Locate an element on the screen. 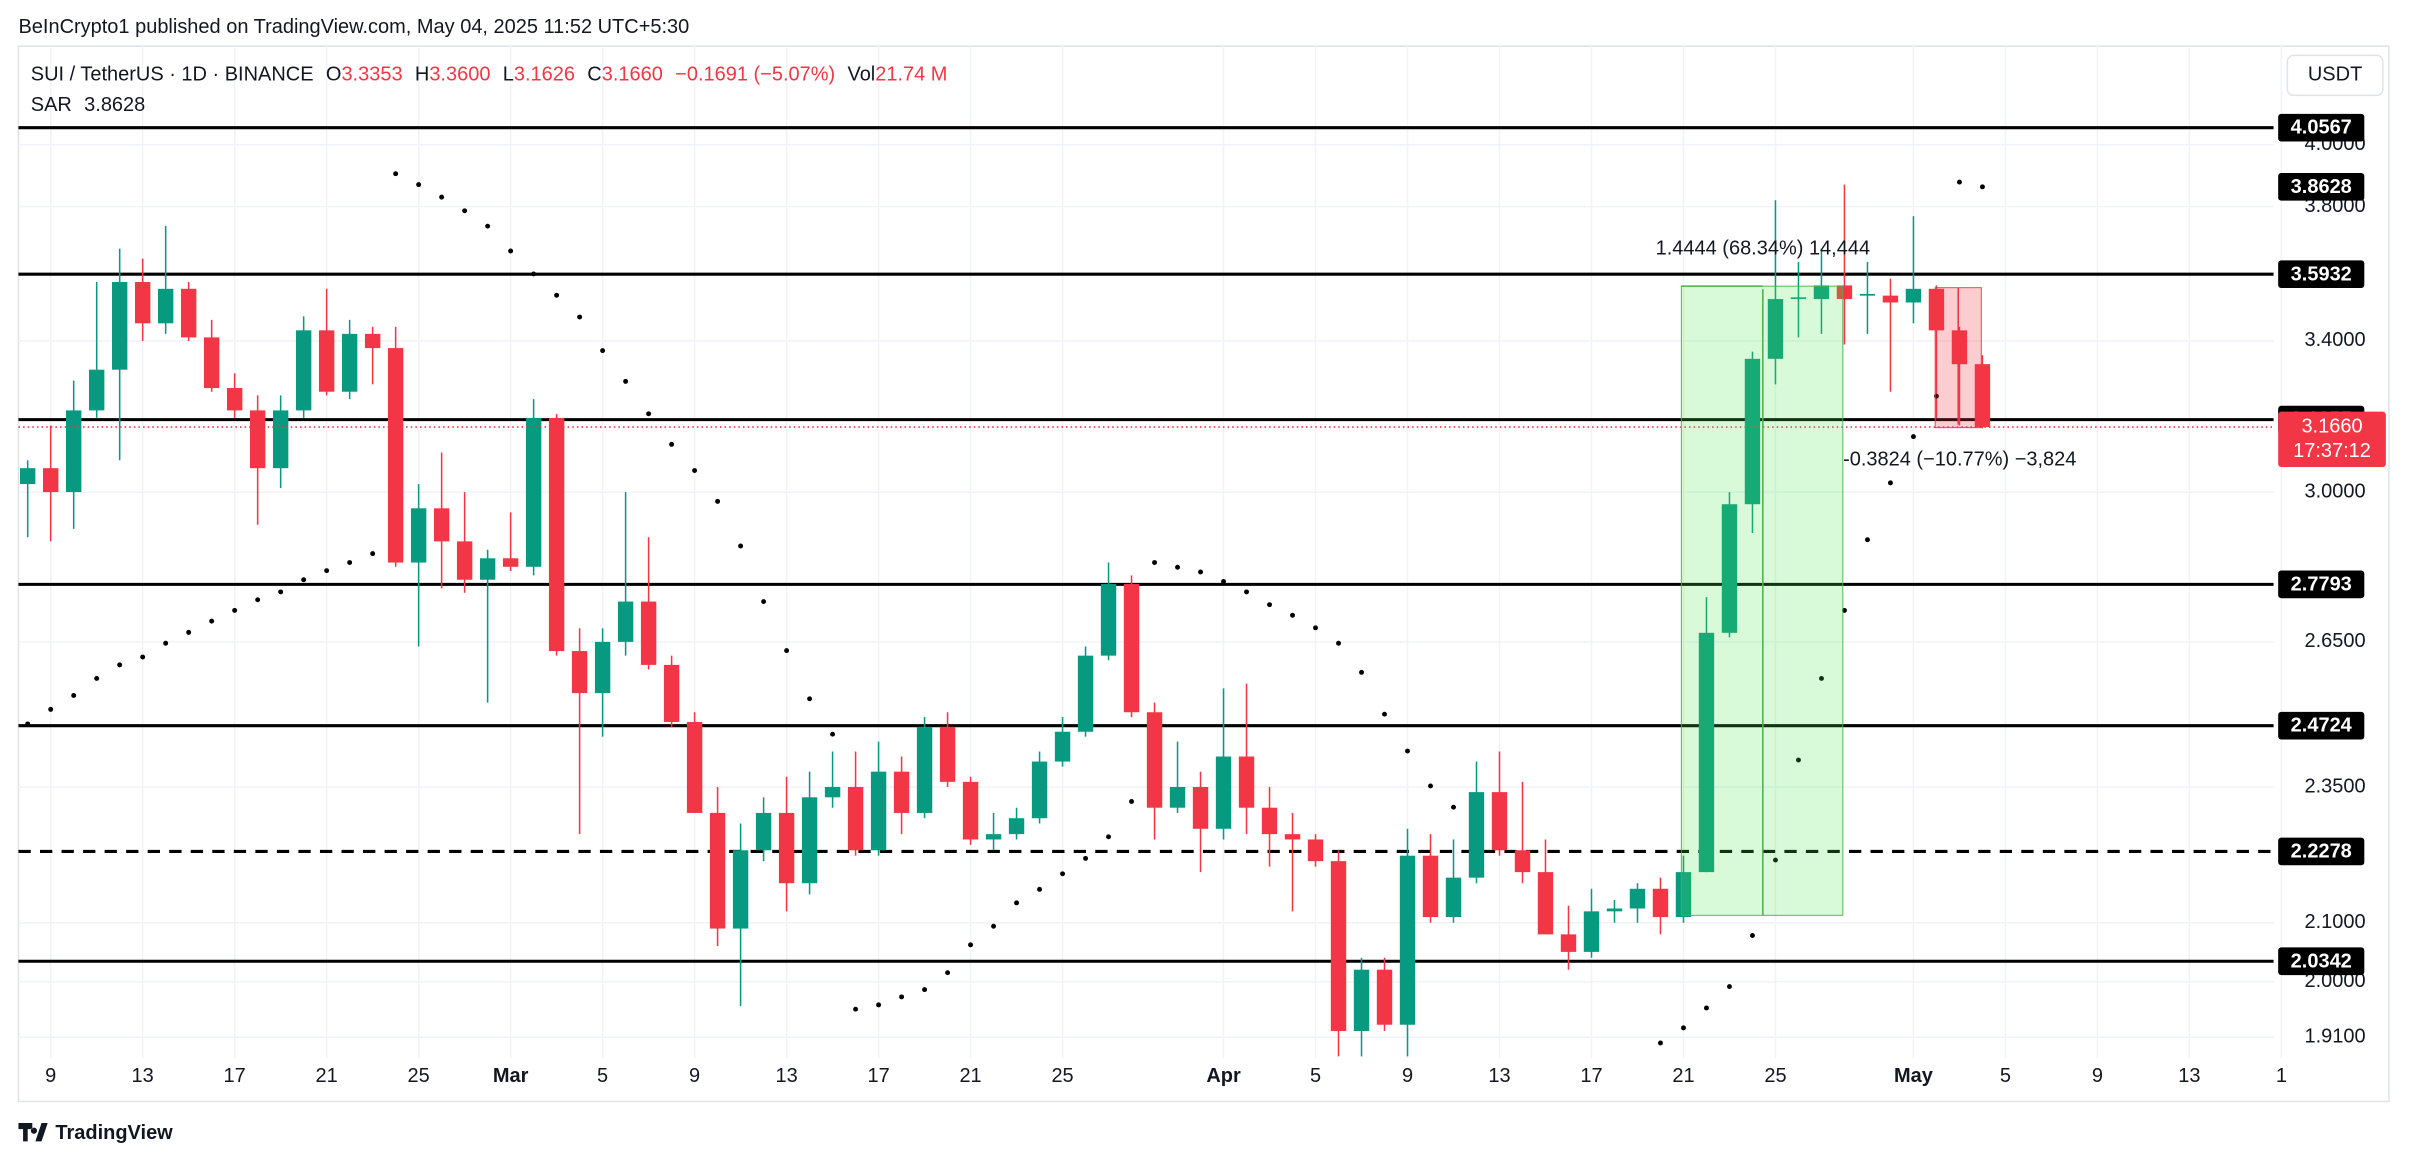 The height and width of the screenshot is (1163, 2412). legend-key: H is located at coordinates (422, 75).